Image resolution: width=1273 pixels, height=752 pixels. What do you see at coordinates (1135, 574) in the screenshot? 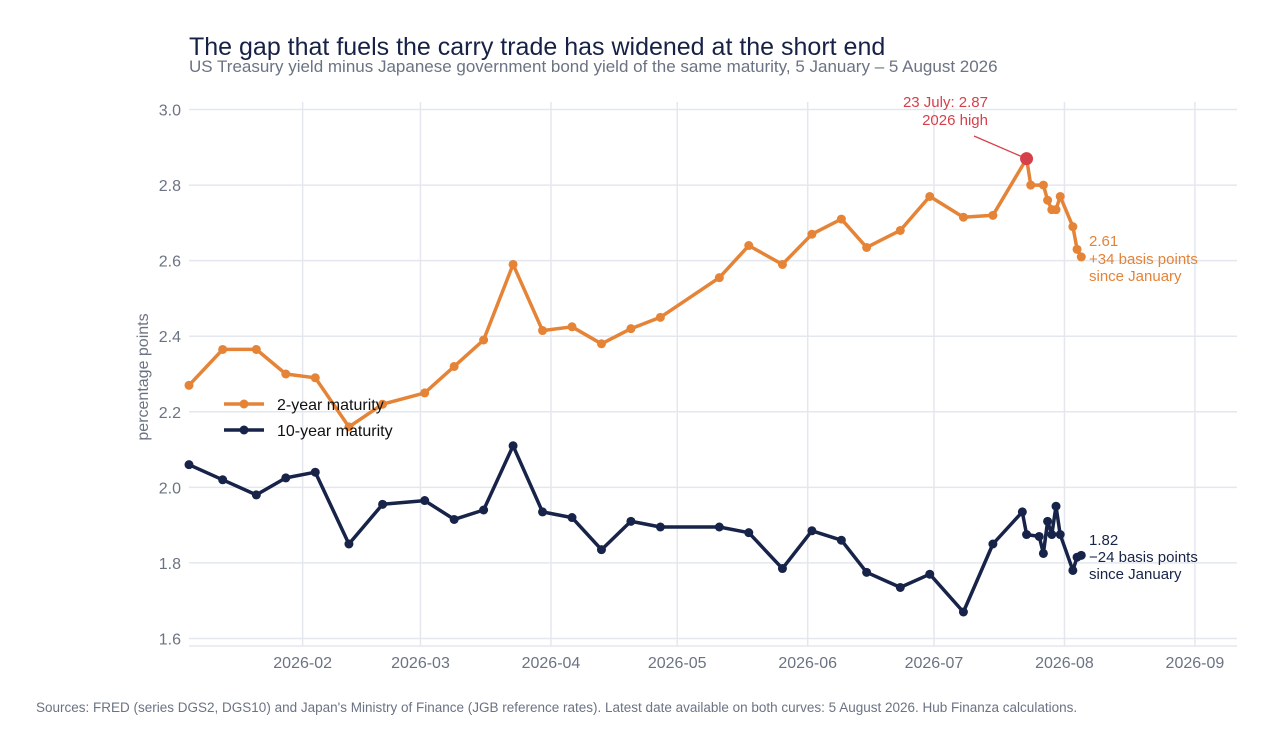
I see `end-label-ten-year-since: since January` at bounding box center [1135, 574].